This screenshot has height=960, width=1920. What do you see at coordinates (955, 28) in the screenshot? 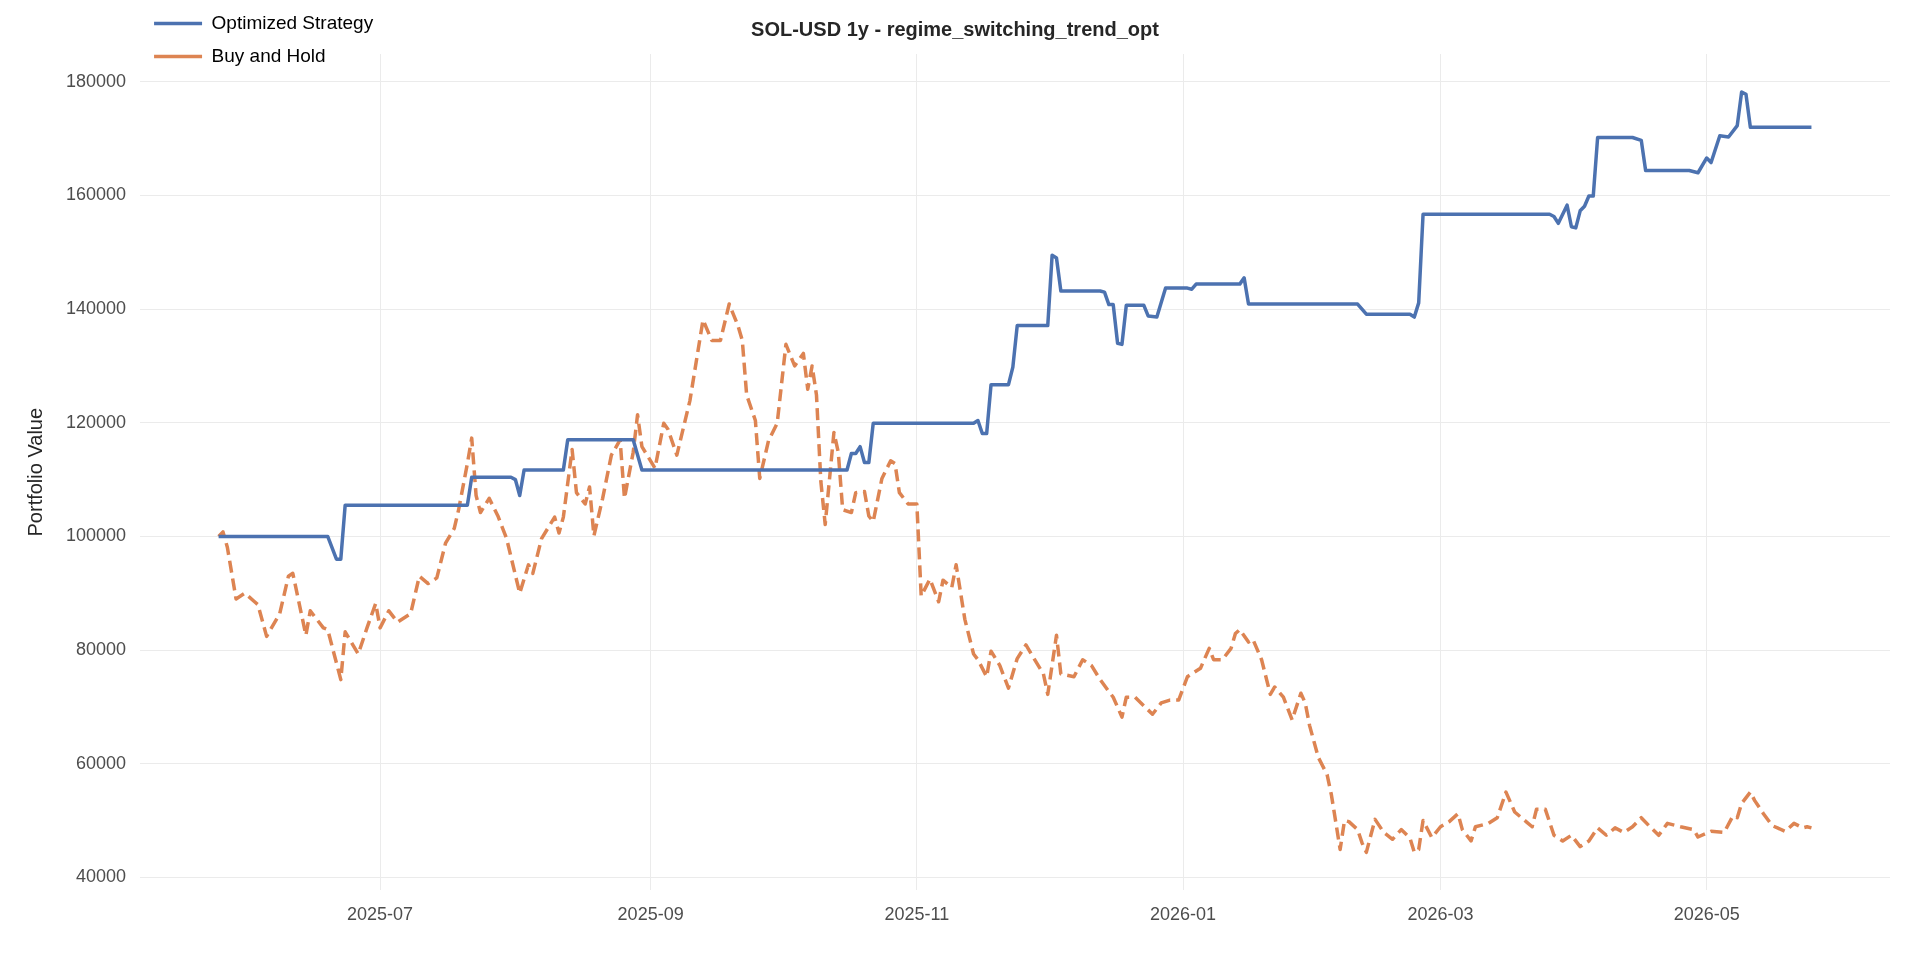
I see `chart-title: SOL-USD 1y - regime_switching_trend_opt` at bounding box center [955, 28].